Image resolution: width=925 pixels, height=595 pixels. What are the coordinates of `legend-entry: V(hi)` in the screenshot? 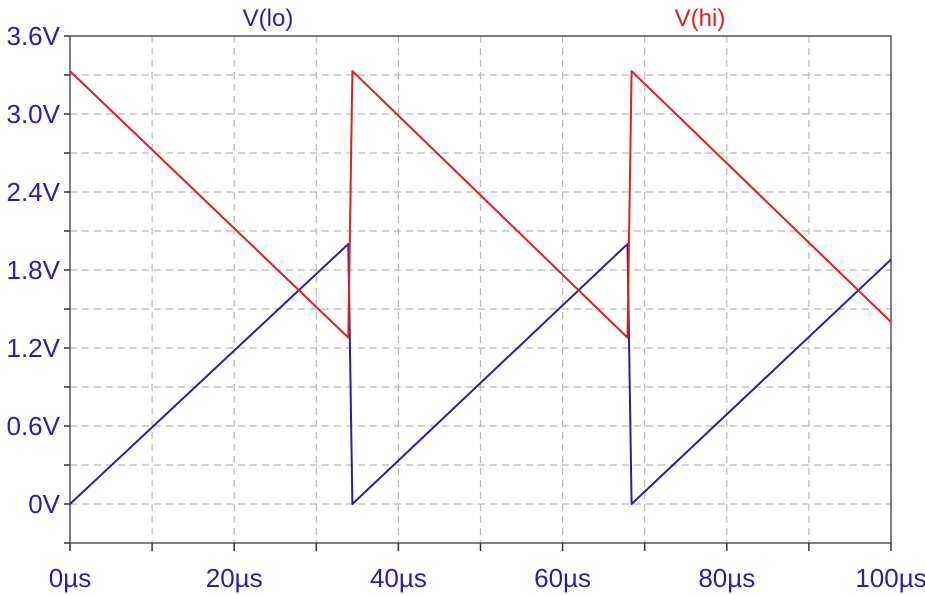 It's located at (700, 18).